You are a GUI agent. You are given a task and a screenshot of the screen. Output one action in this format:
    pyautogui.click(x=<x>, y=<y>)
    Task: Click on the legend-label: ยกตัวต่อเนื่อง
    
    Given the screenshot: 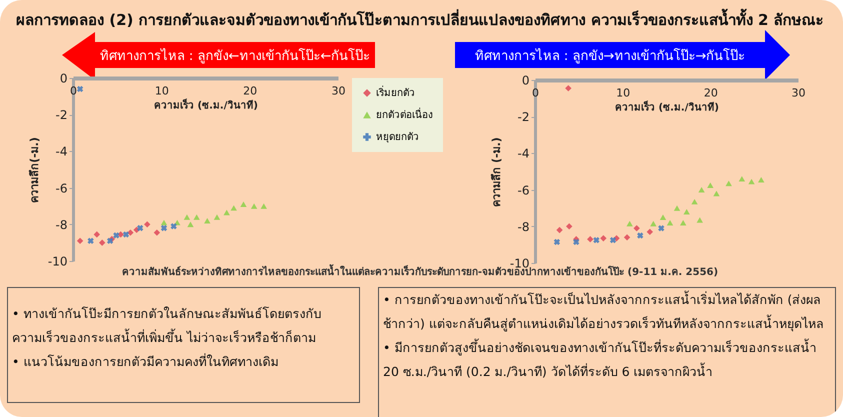 What is the action you would take?
    pyautogui.click(x=404, y=114)
    